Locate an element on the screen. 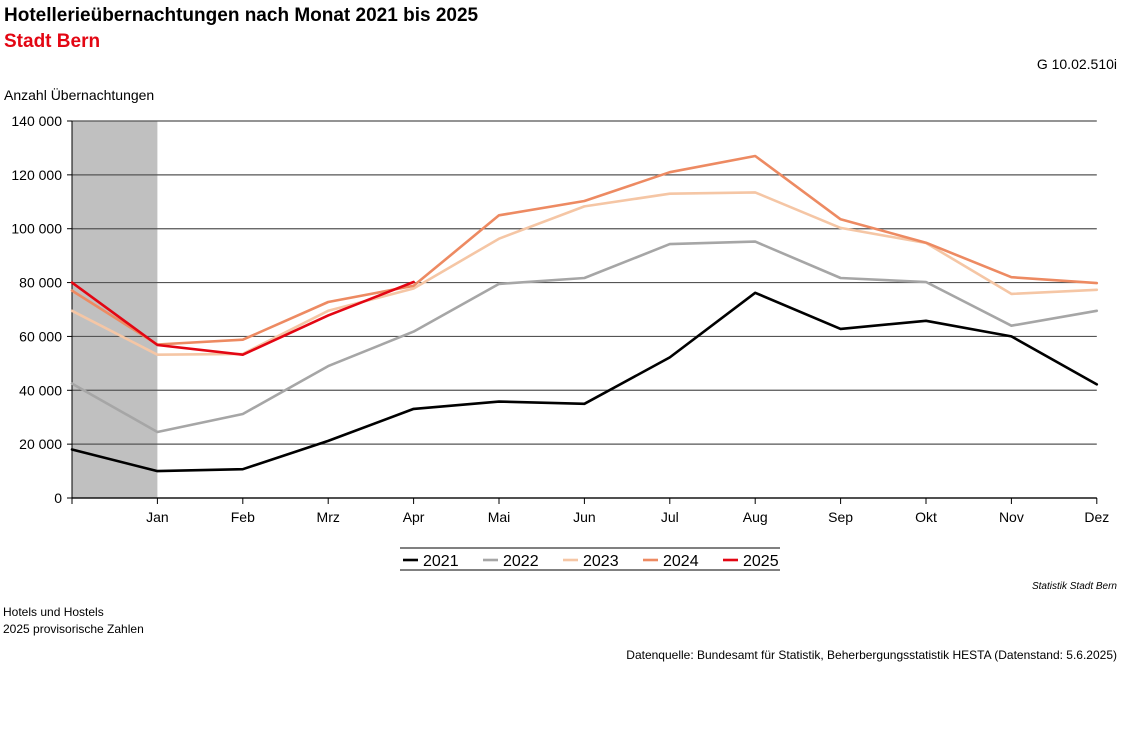 The image size is (1127, 736). x-tick-label: Jan is located at coordinates (157, 517).